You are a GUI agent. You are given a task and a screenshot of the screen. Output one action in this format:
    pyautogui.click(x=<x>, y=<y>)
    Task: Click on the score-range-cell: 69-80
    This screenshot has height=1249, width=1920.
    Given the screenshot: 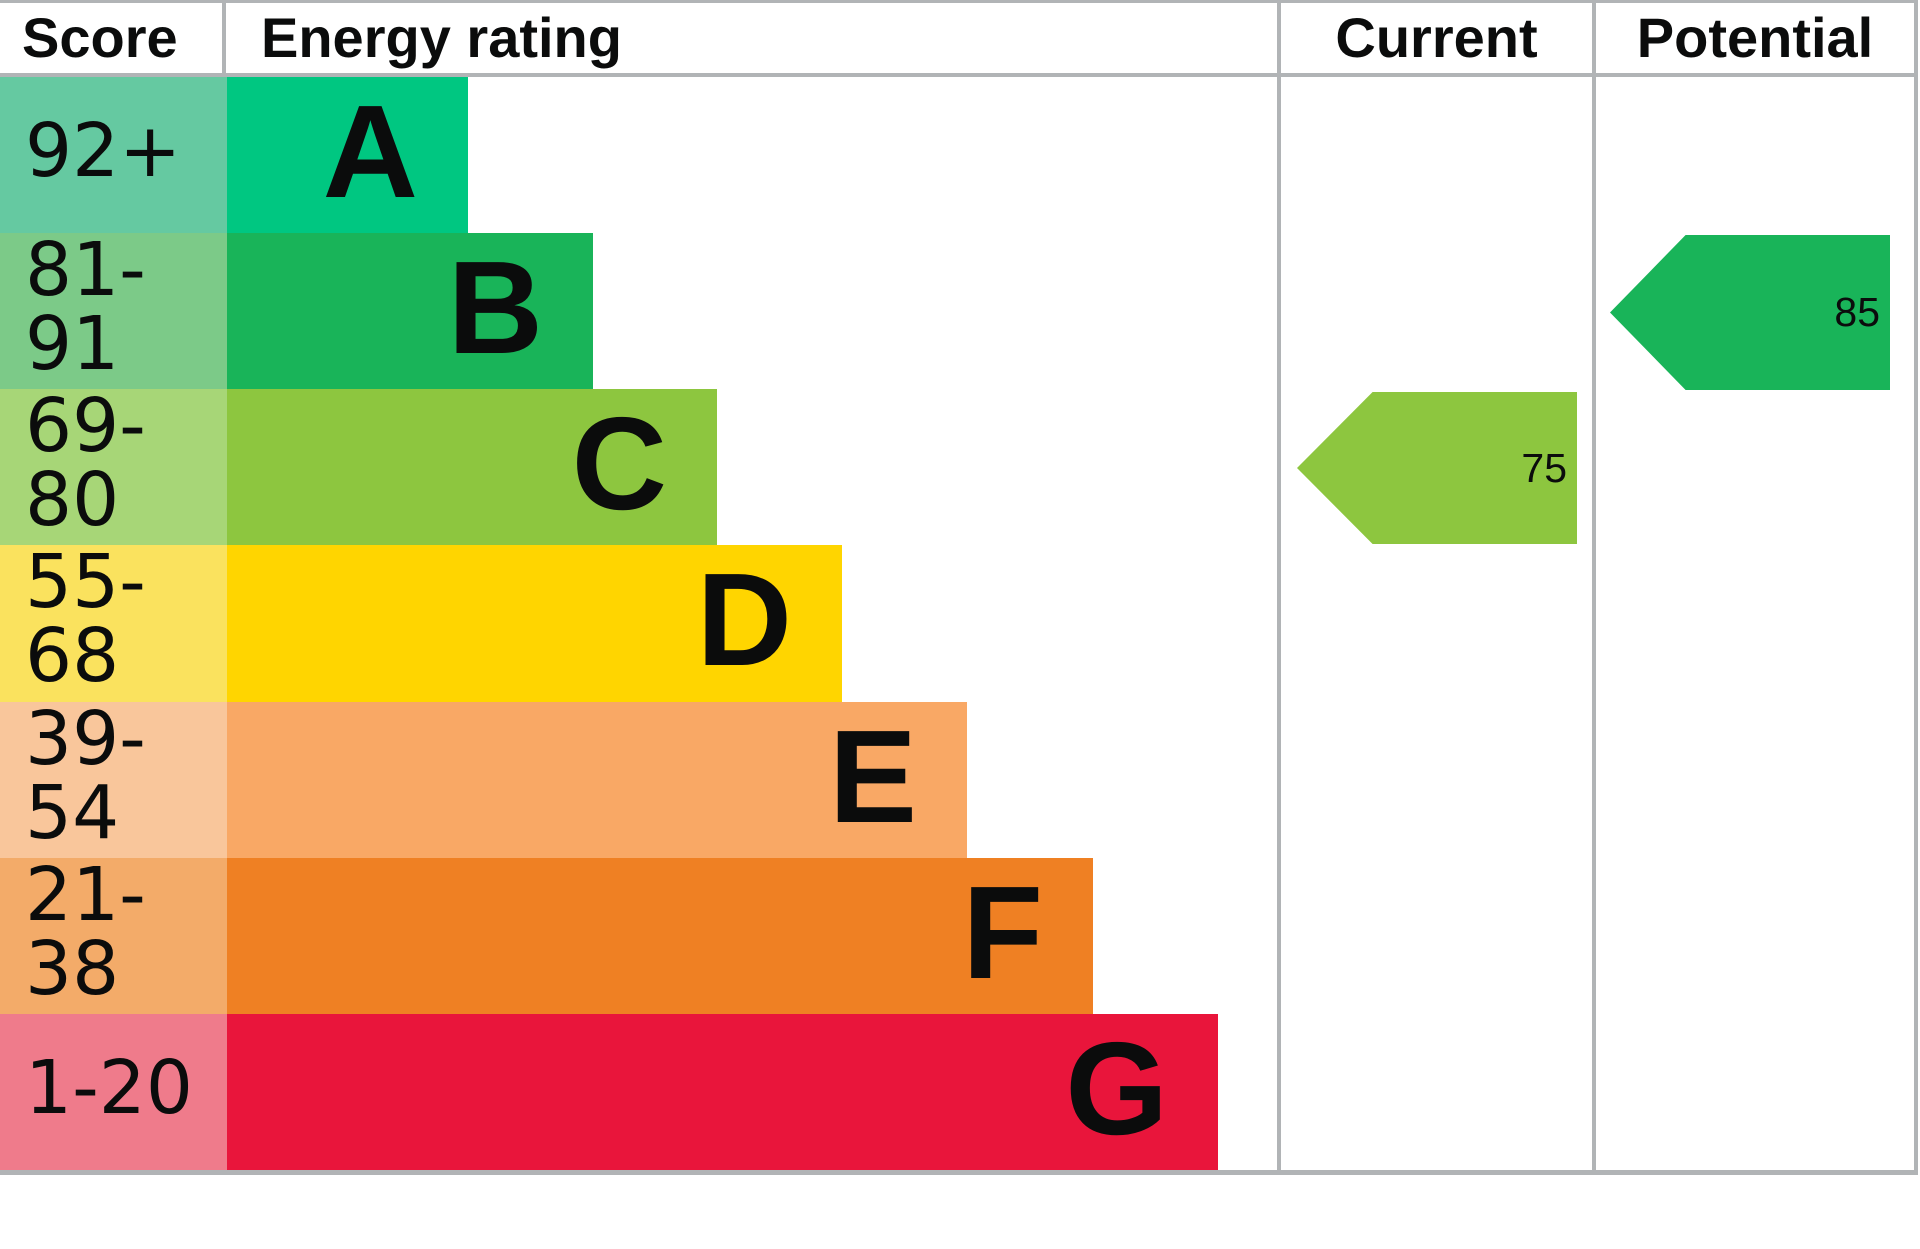 What is the action you would take?
    pyautogui.click(x=113, y=464)
    